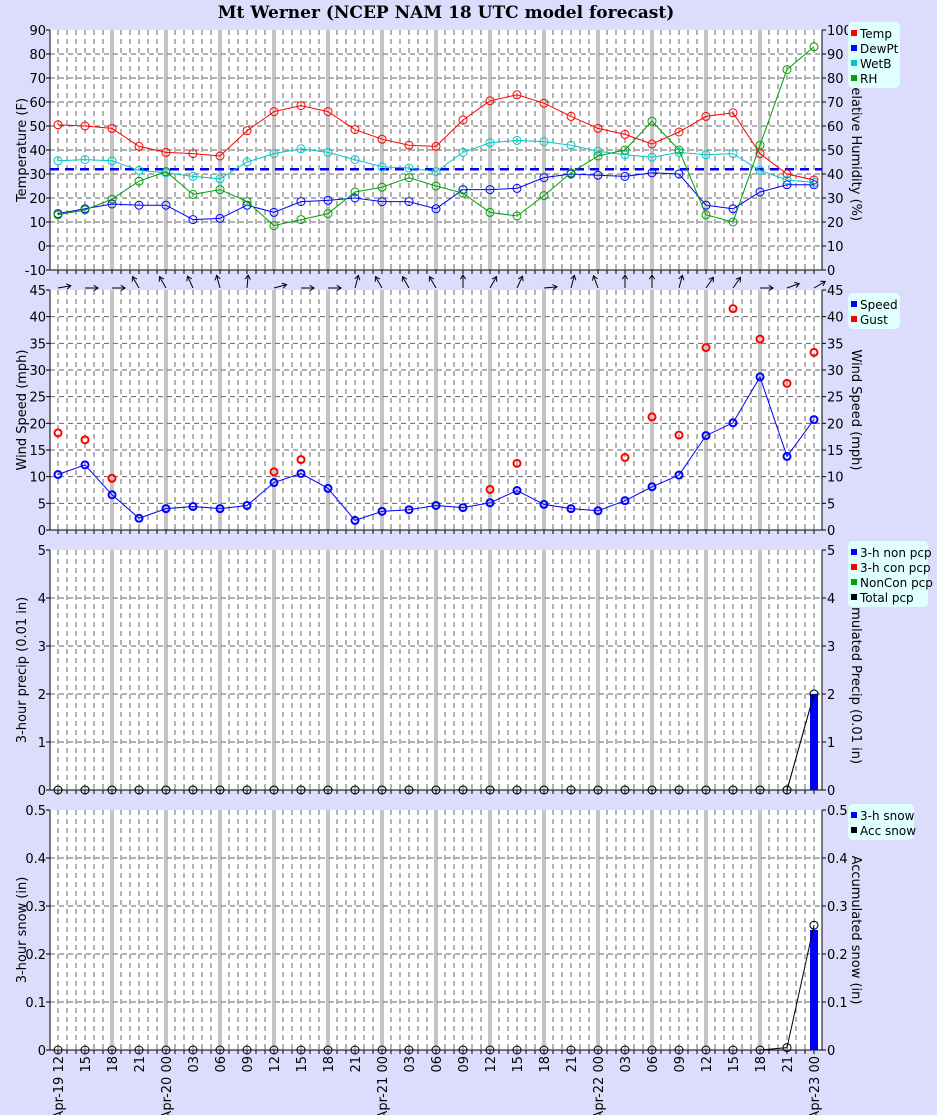 Image resolution: width=937 pixels, height=1115 pixels. I want to click on y-tick-label-left: 90, so click(37, 31).